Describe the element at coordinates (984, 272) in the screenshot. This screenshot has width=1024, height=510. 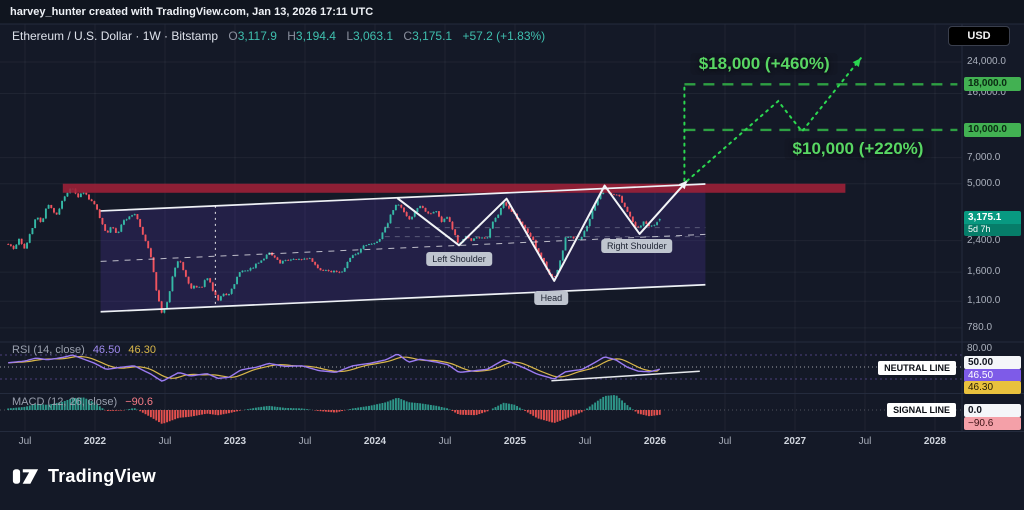
I see `price-scale-tick-1600: 1,600.0` at that location.